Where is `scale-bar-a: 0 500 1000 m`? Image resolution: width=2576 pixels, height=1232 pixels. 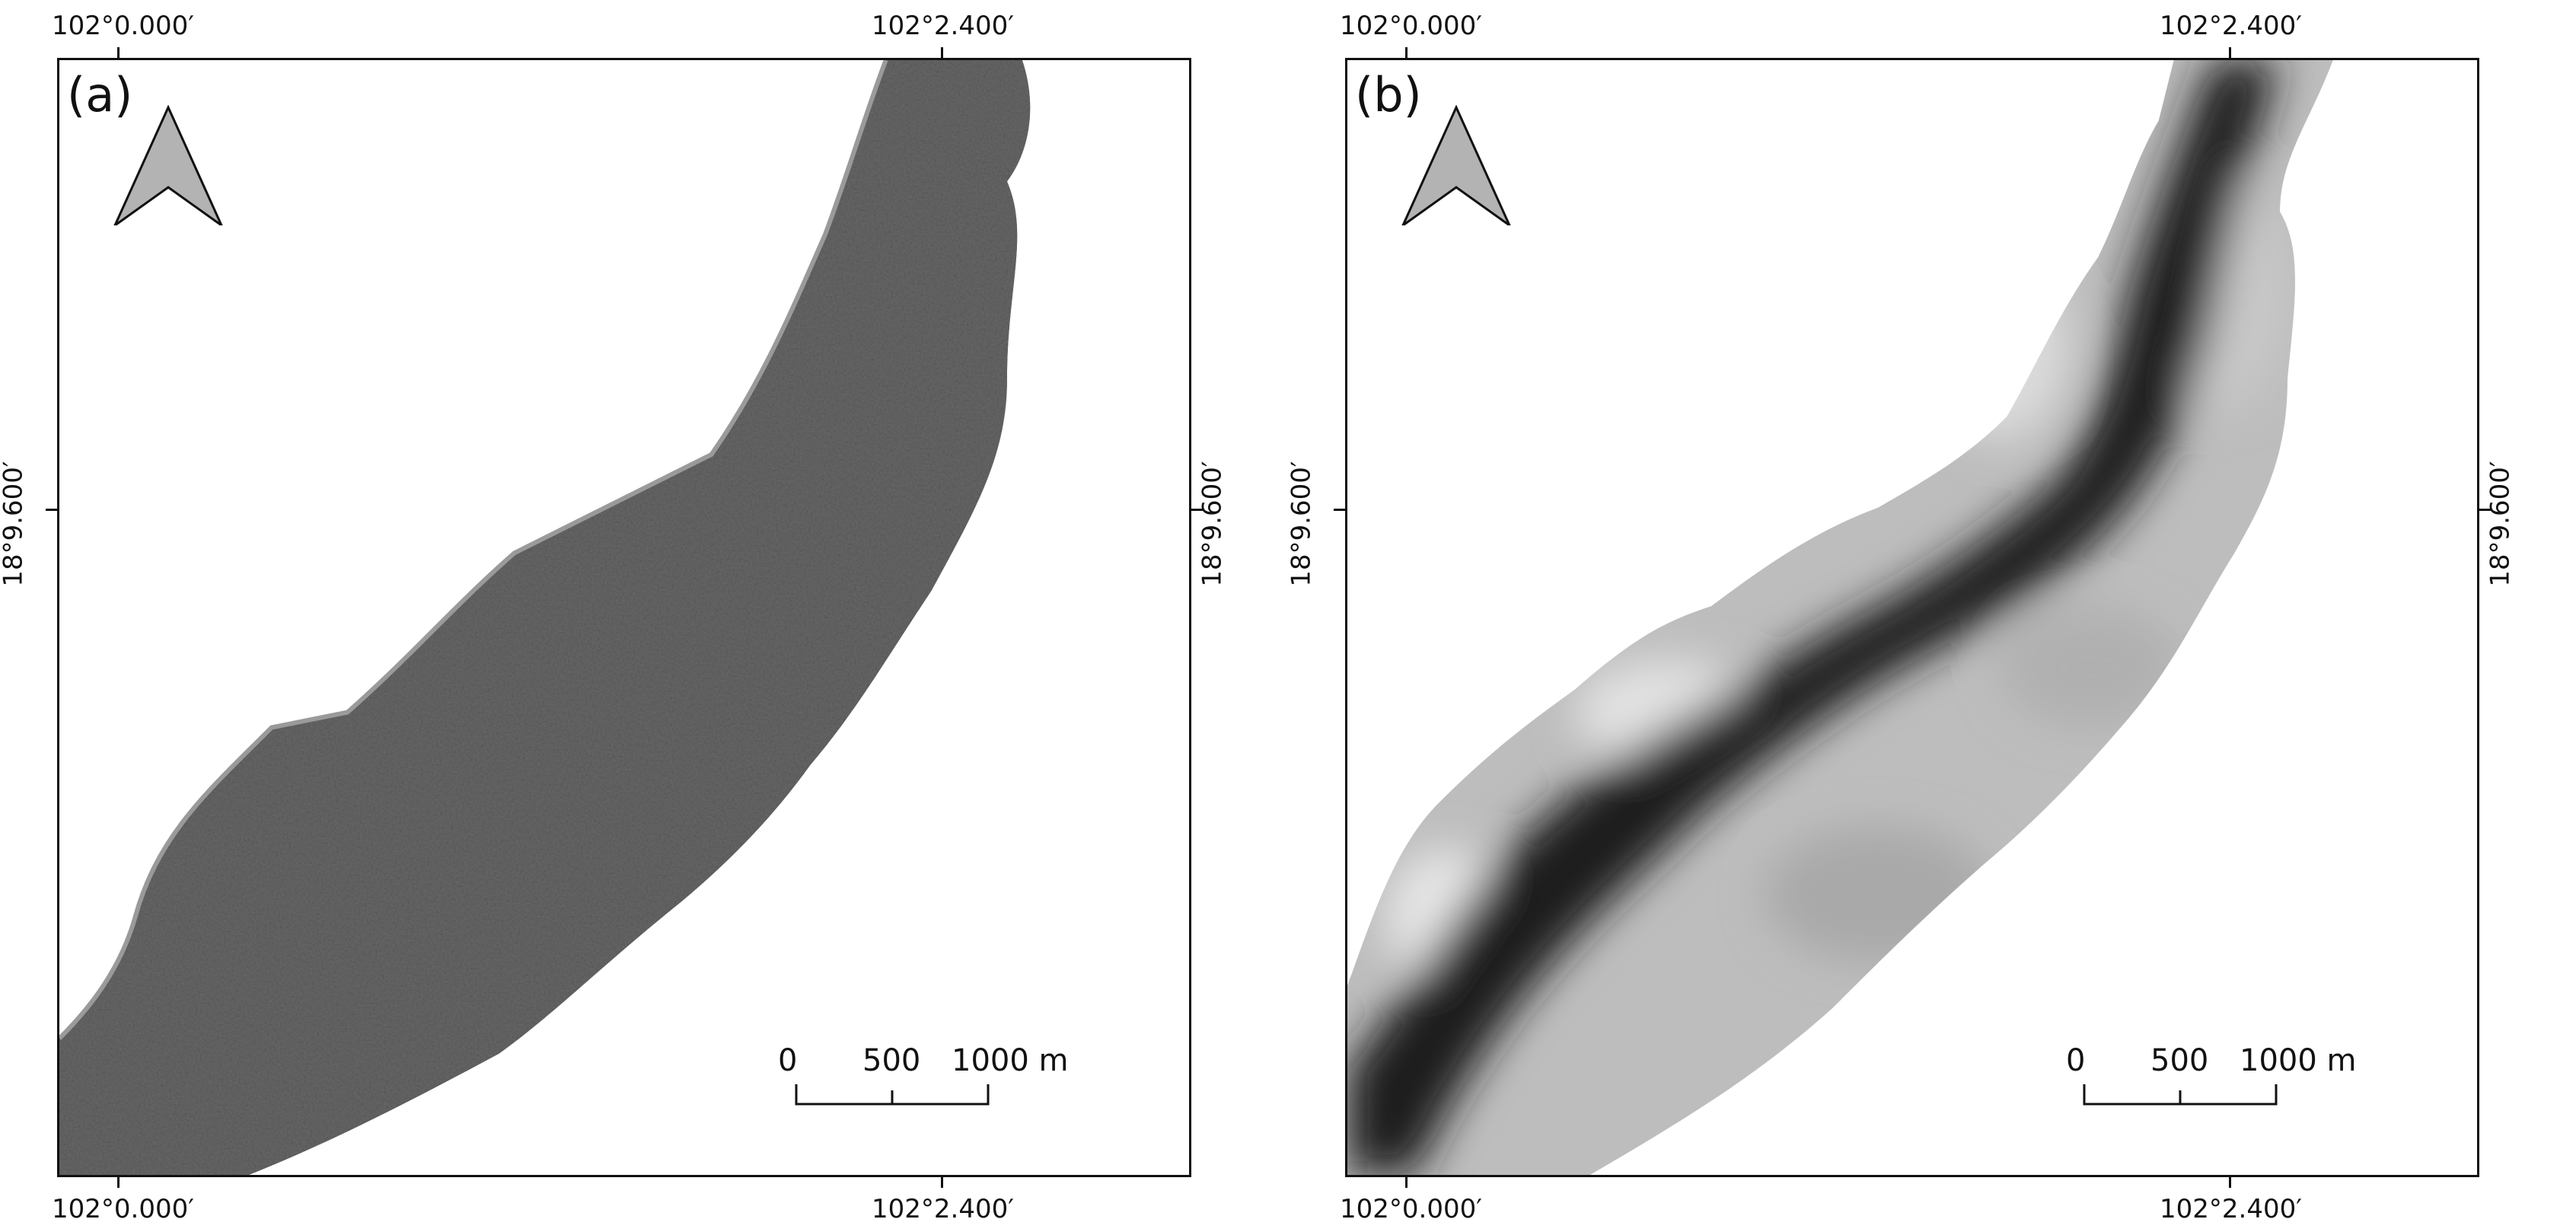
scale-bar-a: 0 500 1000 m is located at coordinates (923, 1081).